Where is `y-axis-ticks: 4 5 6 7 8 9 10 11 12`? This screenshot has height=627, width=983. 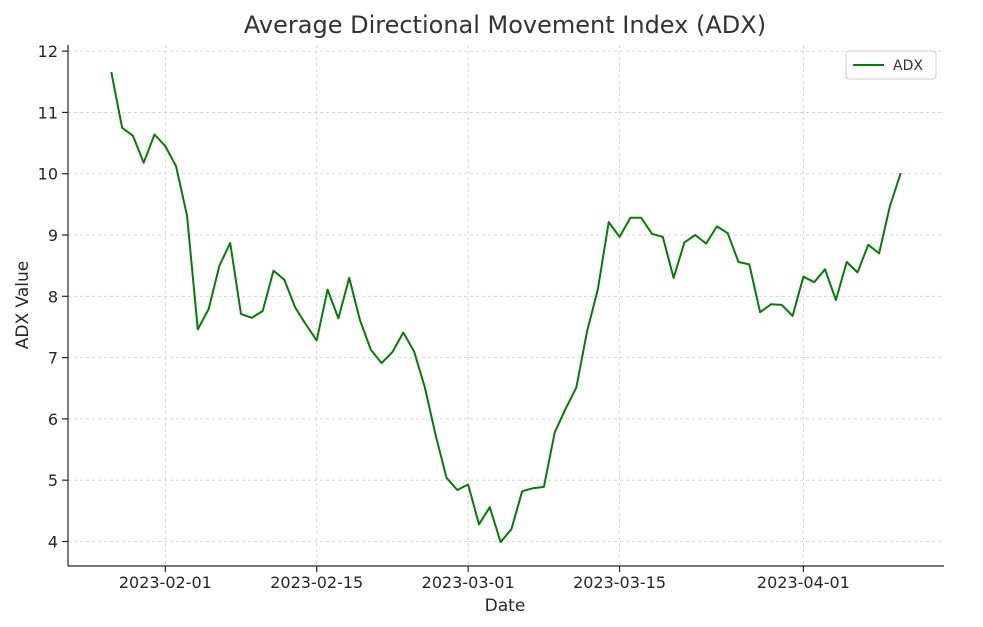
y-axis-ticks: 4 5 6 7 8 9 10 11 12 is located at coordinates (53, 296).